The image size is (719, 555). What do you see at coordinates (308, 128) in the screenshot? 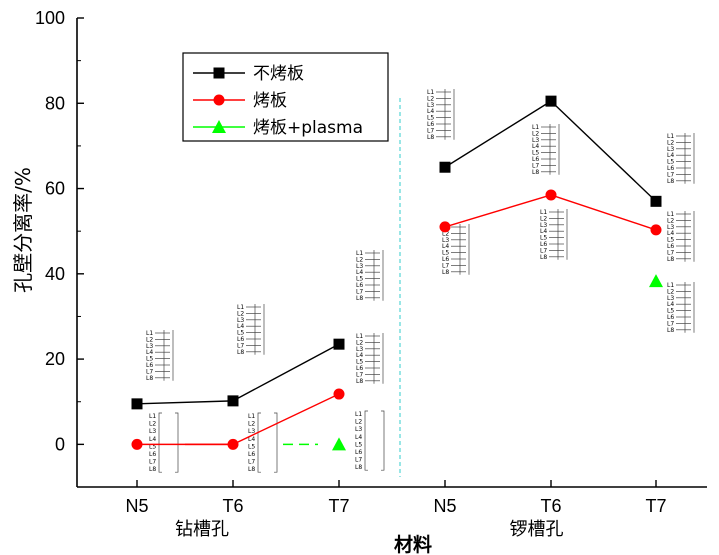
I see `legend-entry: 烤板+plasma` at bounding box center [308, 128].